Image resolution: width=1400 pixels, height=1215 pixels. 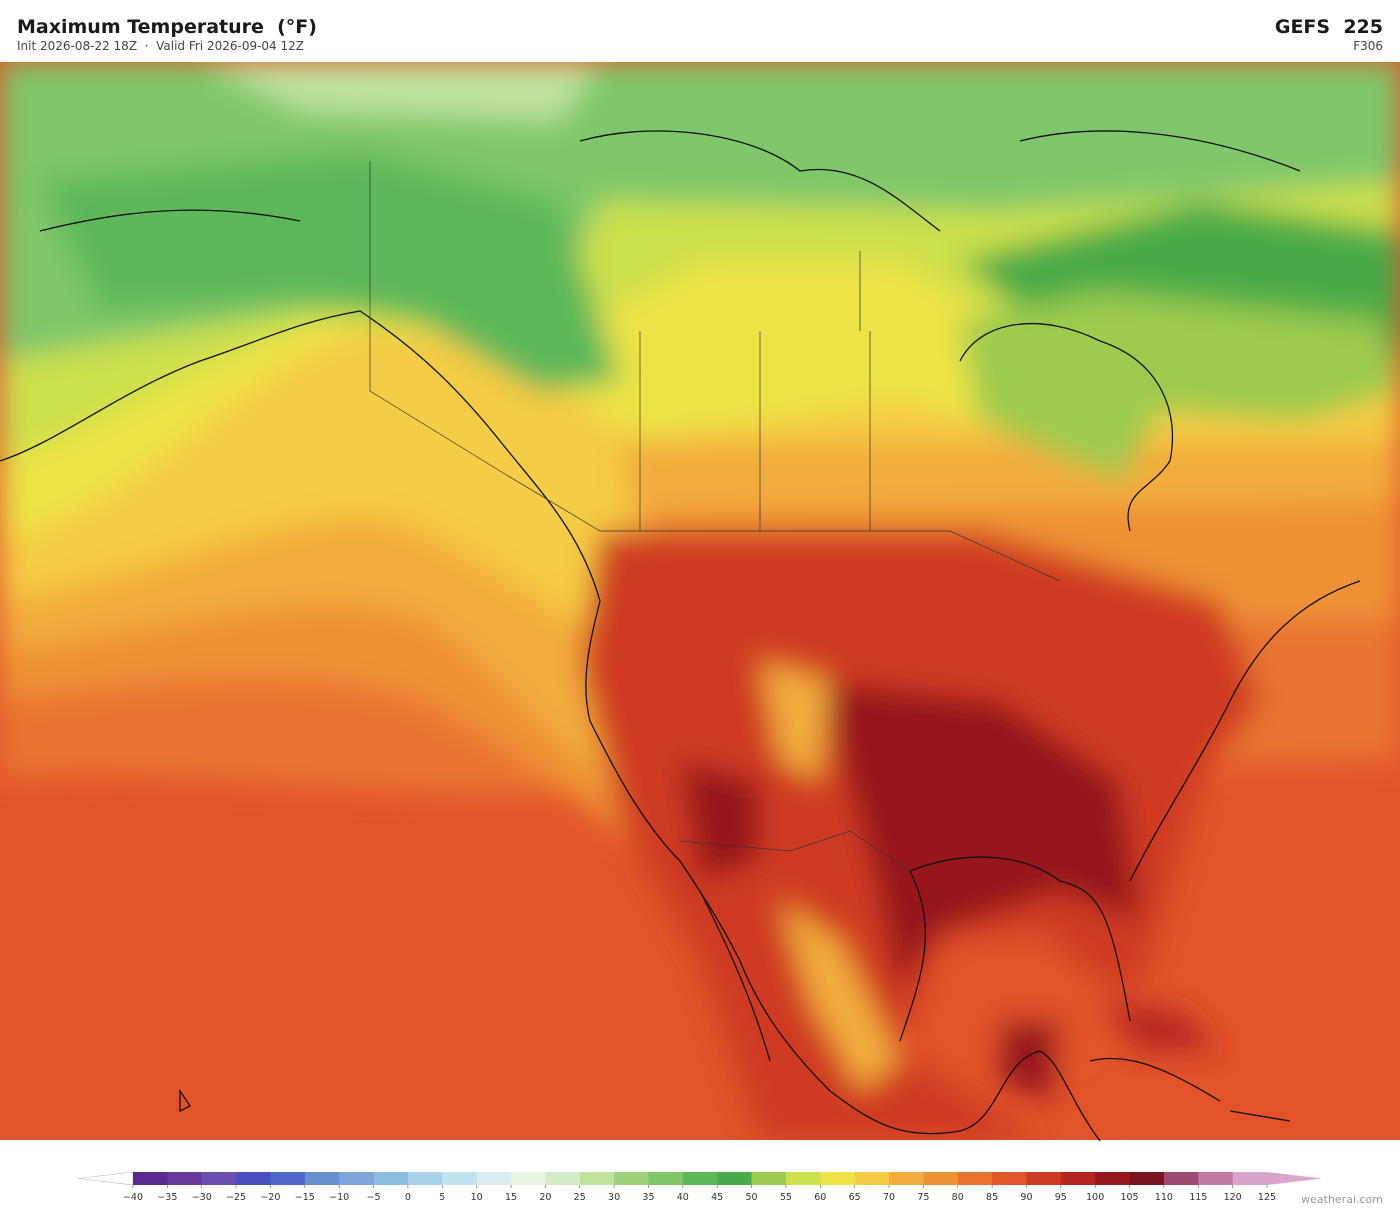 I want to click on colorbar-tick-label: 5, so click(x=442, y=1197).